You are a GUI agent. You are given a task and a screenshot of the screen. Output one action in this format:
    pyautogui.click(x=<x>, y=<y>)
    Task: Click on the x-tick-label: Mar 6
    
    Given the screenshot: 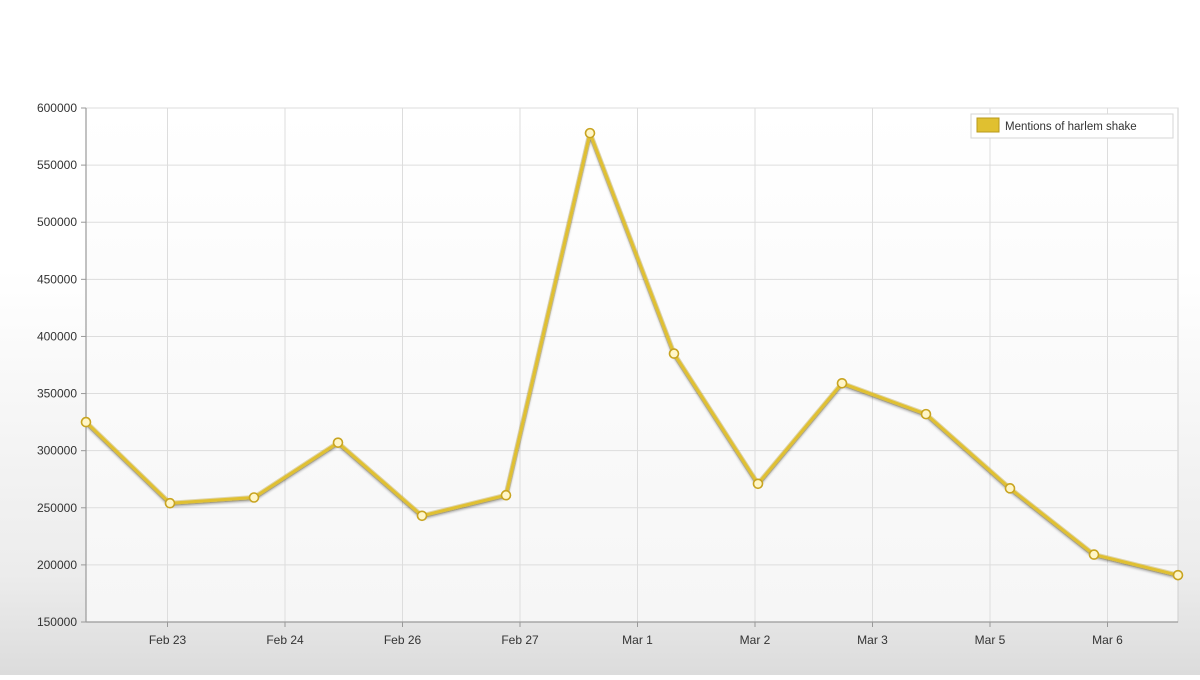 What is the action you would take?
    pyautogui.click(x=1107, y=640)
    